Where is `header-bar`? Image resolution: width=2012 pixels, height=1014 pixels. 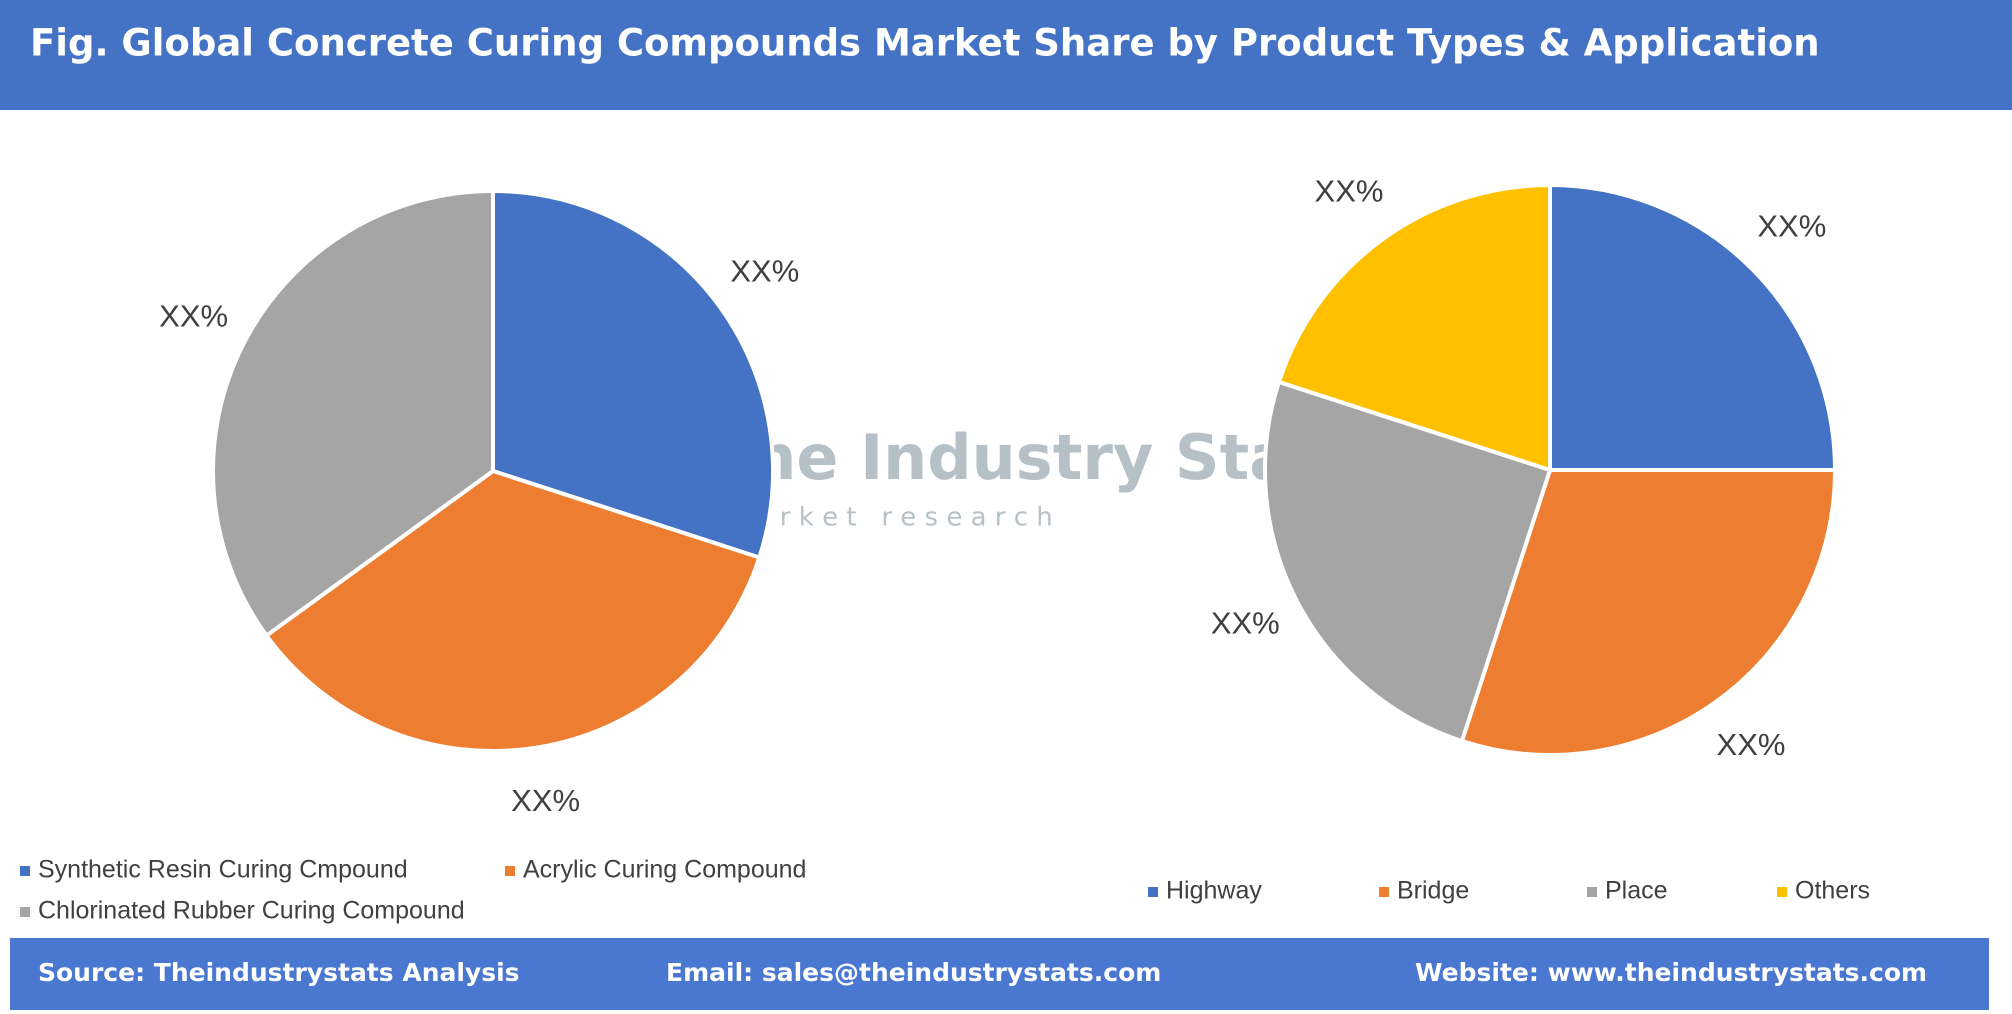
header-bar is located at coordinates (1006, 55).